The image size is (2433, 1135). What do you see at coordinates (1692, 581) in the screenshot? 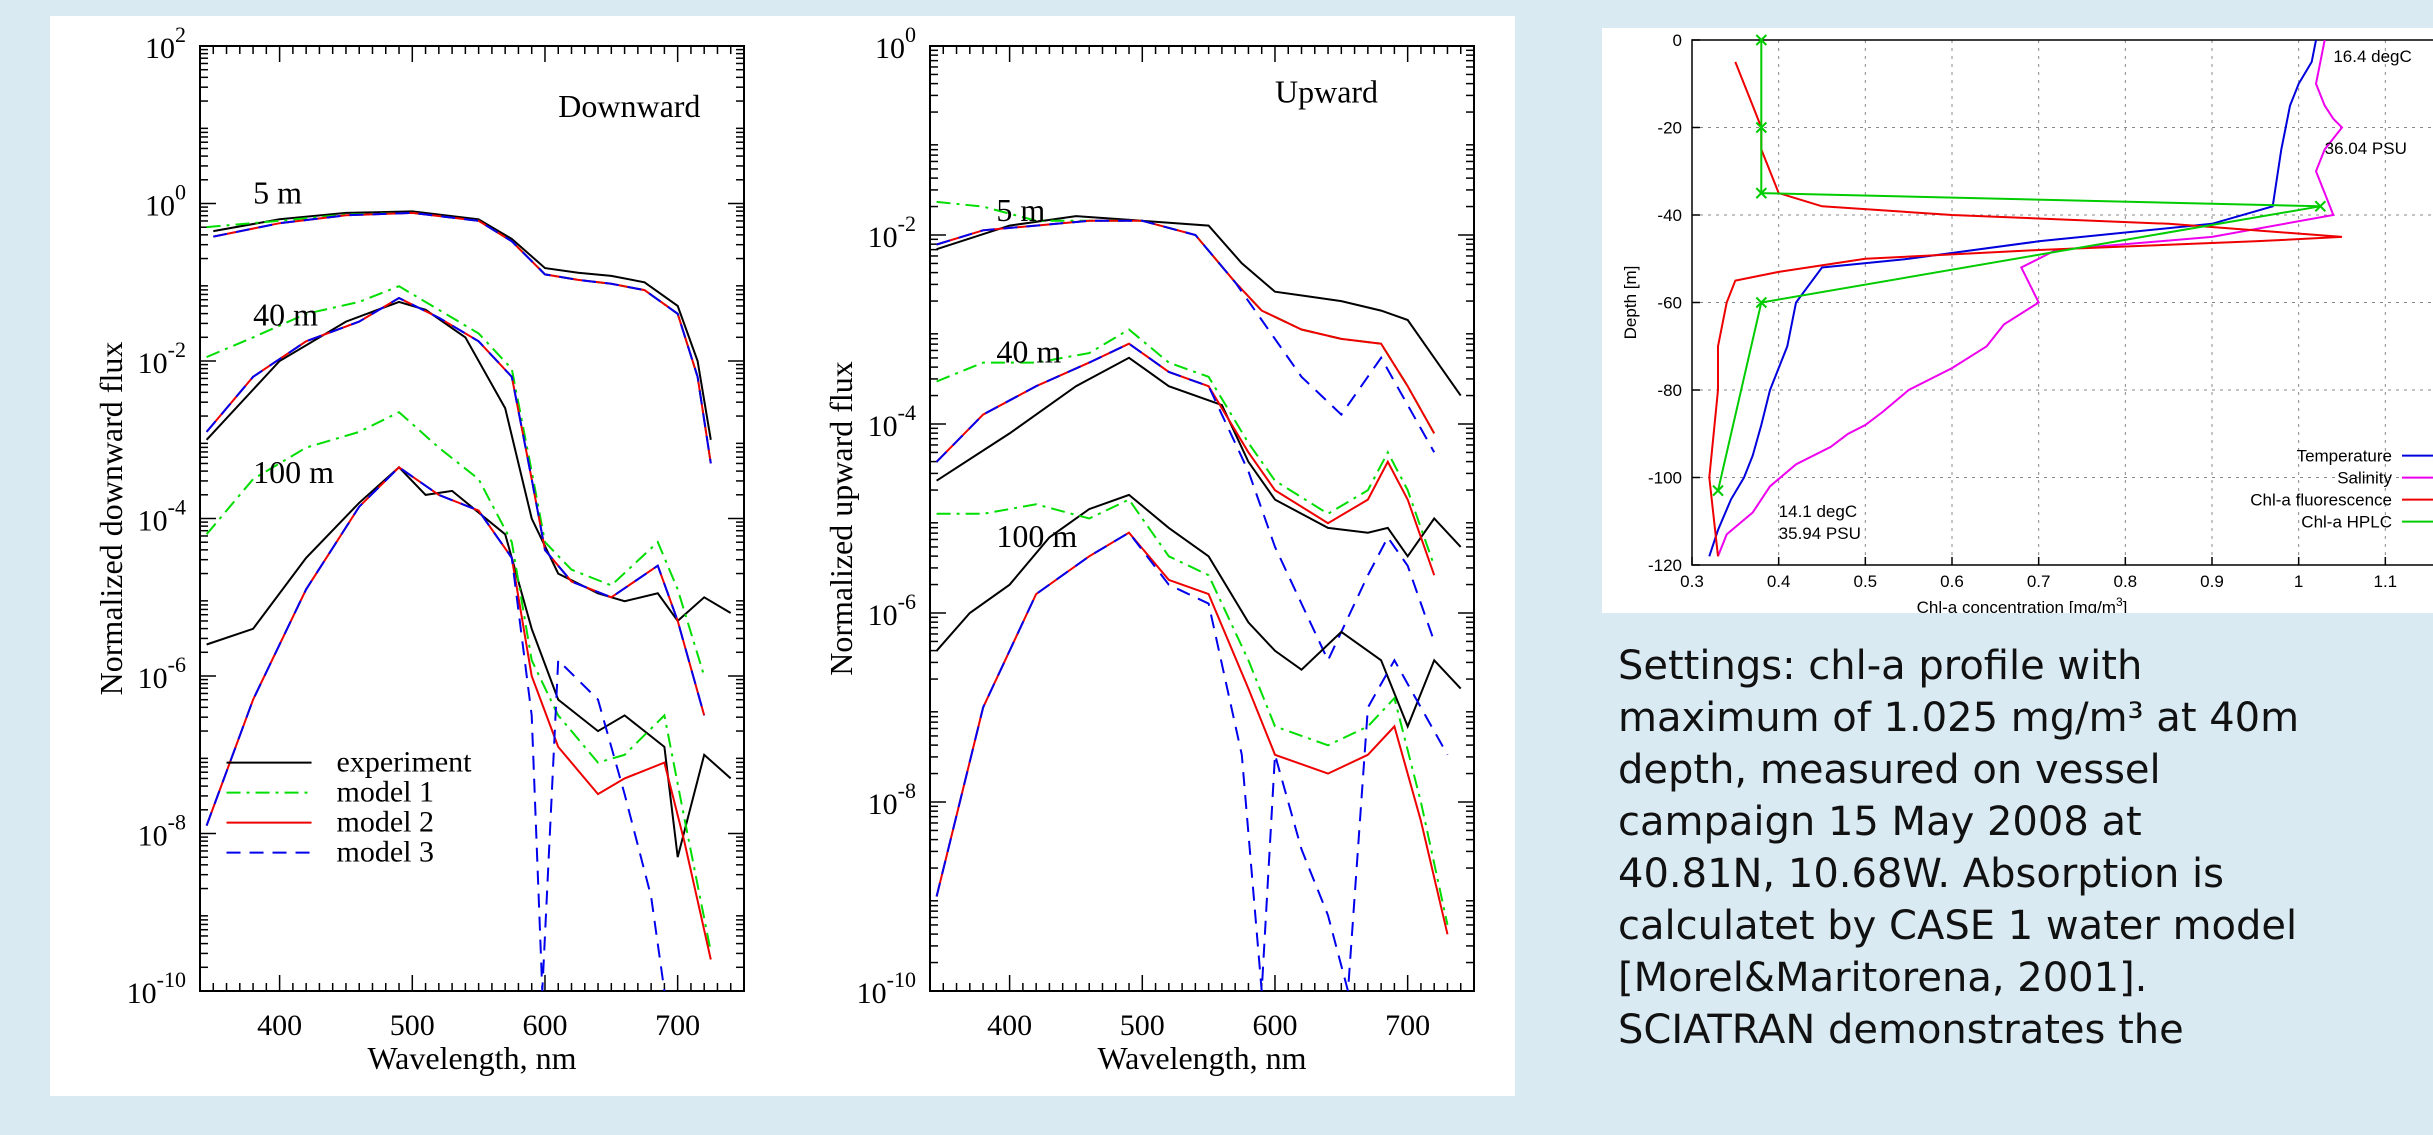
I see `x-tick-label: 0.3` at bounding box center [1692, 581].